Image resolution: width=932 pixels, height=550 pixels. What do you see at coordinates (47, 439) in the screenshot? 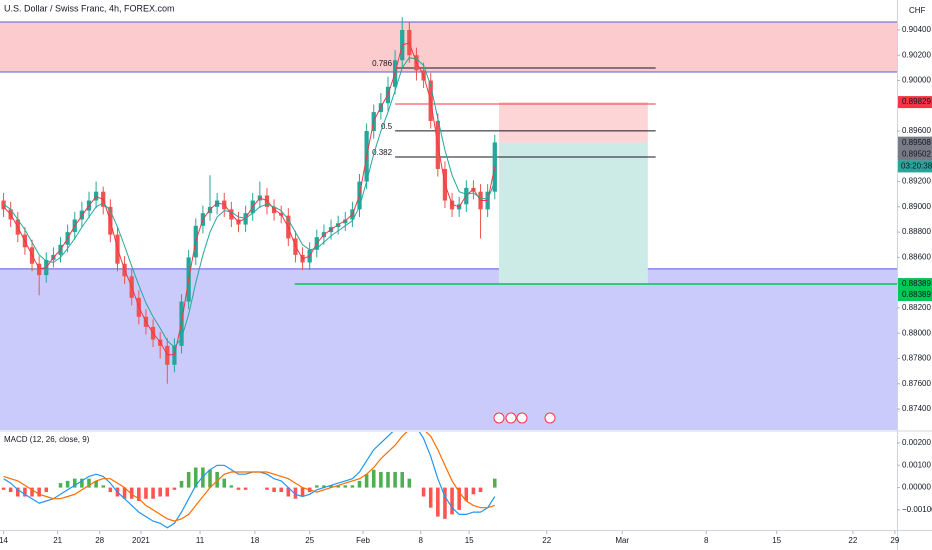
I see `macd-title: MACD (12, 26, close, 9)` at bounding box center [47, 439].